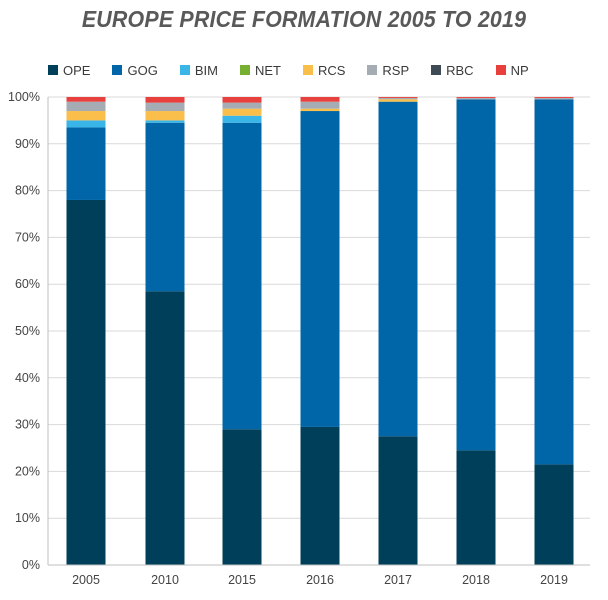  I want to click on y-tick-label: 40%, so click(27, 378).